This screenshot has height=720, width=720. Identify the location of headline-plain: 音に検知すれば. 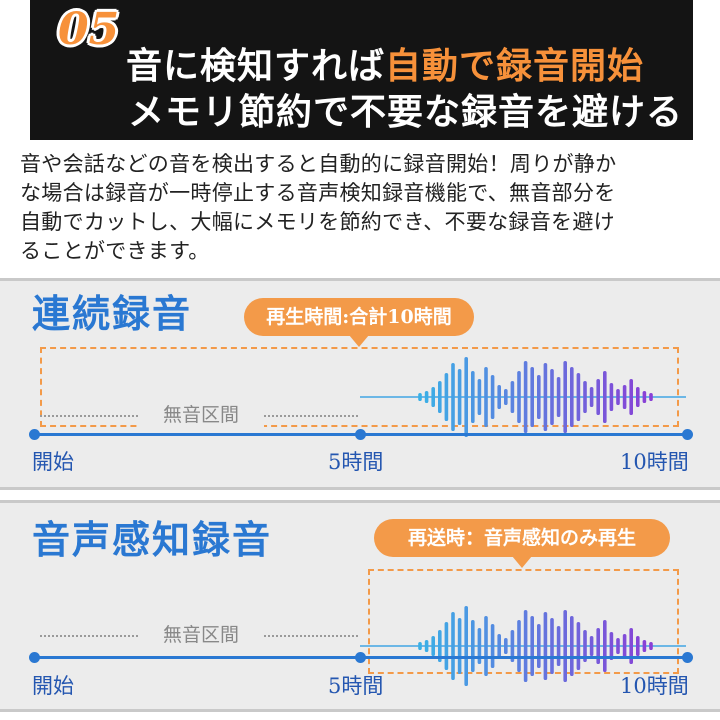
(256, 66).